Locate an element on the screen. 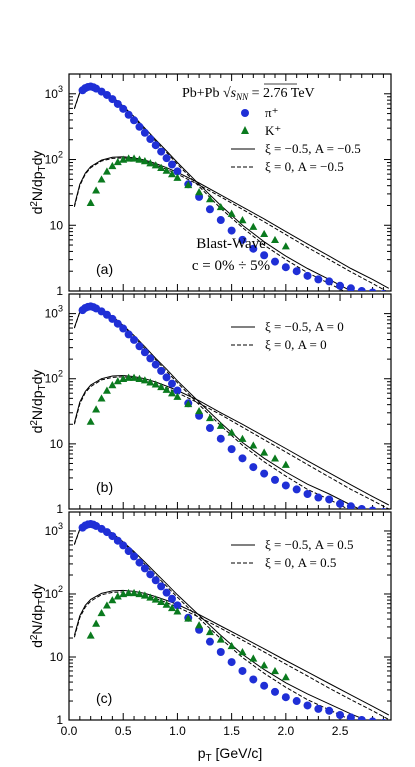  x-tick-label: 0.5 is located at coordinates (123, 731).